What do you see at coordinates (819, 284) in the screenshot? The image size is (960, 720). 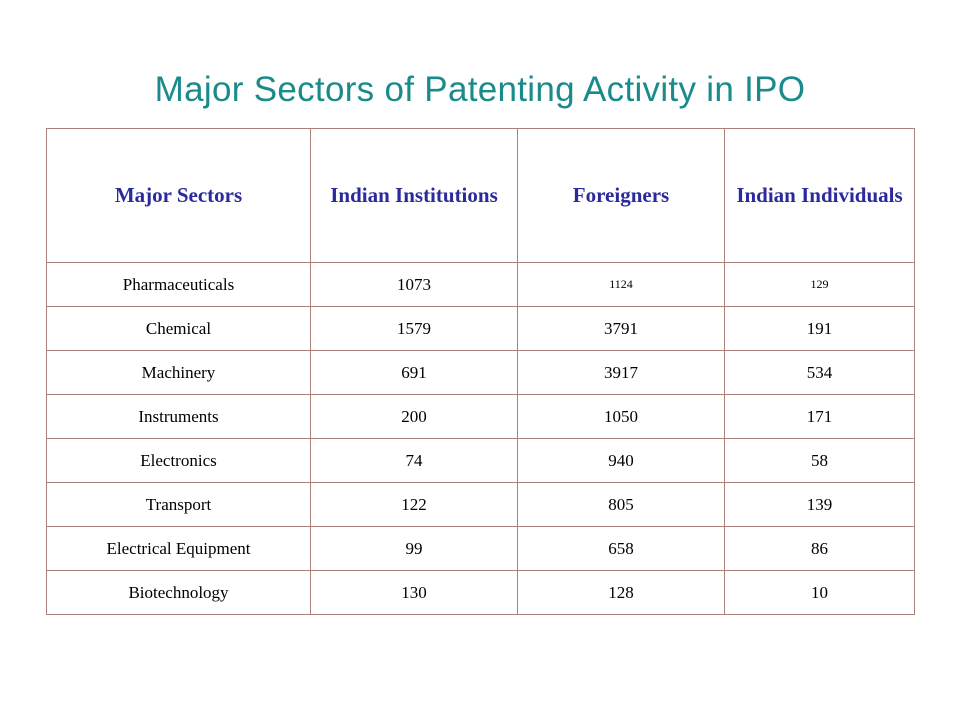 I see `indian-individuals-count: 129` at bounding box center [819, 284].